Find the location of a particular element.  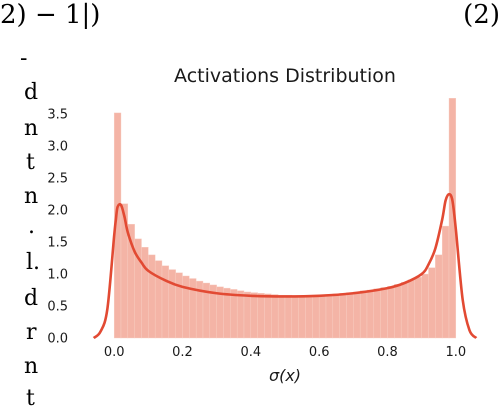

y-tick-label: 1.5 is located at coordinates (57, 243).